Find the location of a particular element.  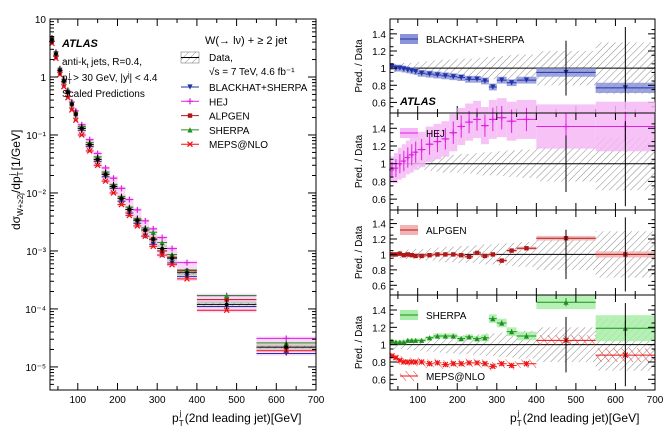

ratio-panel-3: 0.6 0.8 1 1.2 1.4 Pred. / Data ALPGEN is located at coordinates (505, 252).